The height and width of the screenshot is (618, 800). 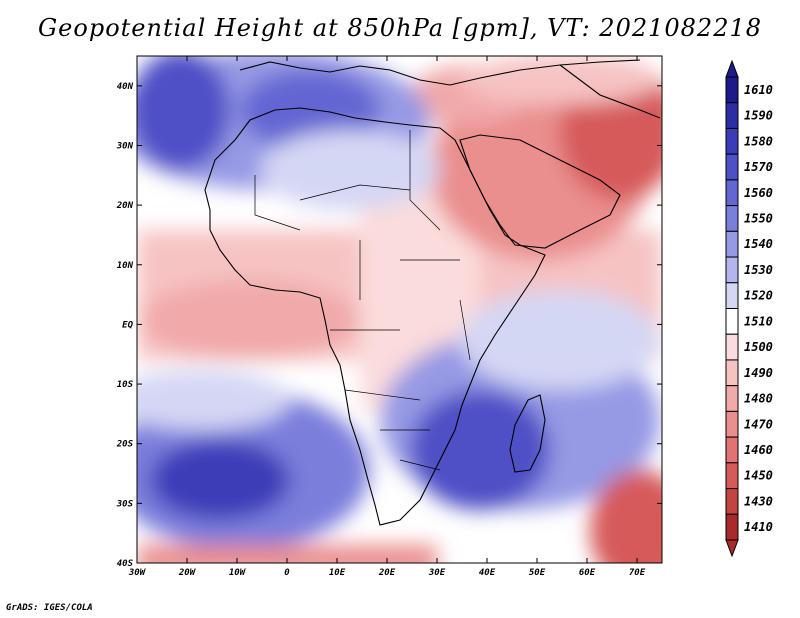 I want to click on lon-tick-label: 40E, so click(x=487, y=573).